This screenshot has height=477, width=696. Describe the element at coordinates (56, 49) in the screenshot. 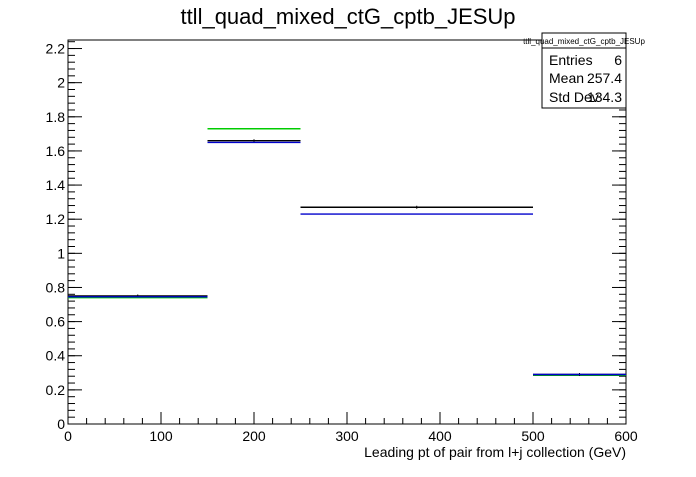

I see `y-tick-label: 2.2` at that location.